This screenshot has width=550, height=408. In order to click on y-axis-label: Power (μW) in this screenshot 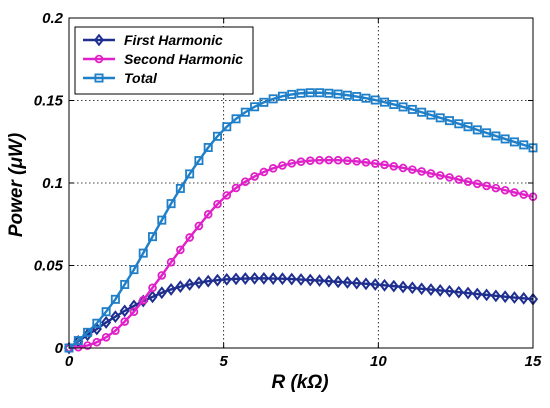, I will do `click(16, 185)`.